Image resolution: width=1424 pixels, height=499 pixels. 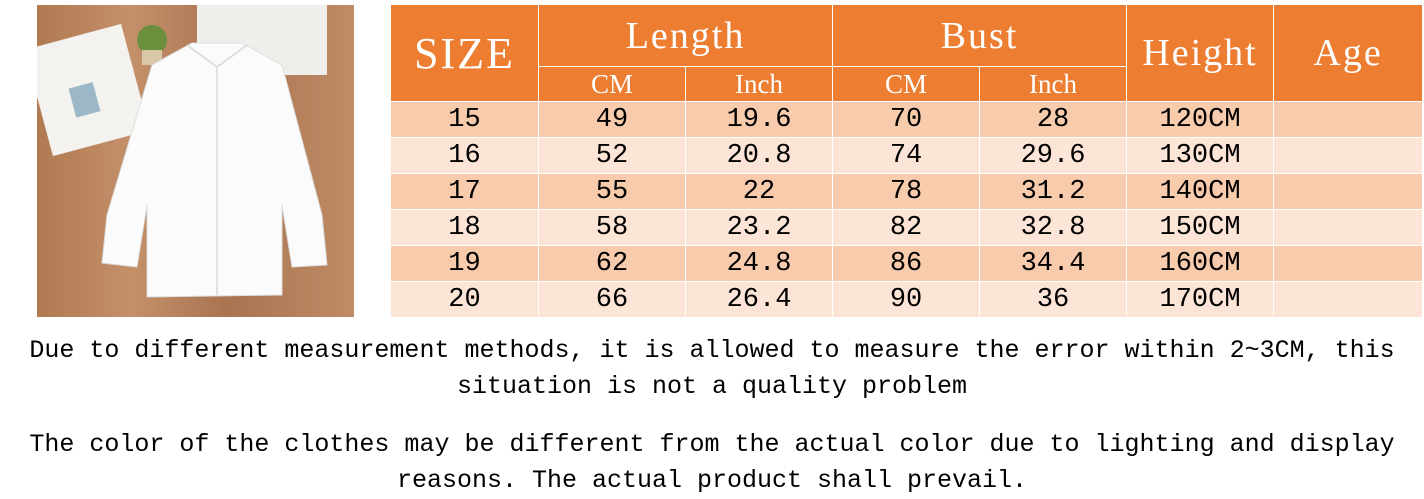 I want to click on cell-bust-cm: 86, so click(x=906, y=263).